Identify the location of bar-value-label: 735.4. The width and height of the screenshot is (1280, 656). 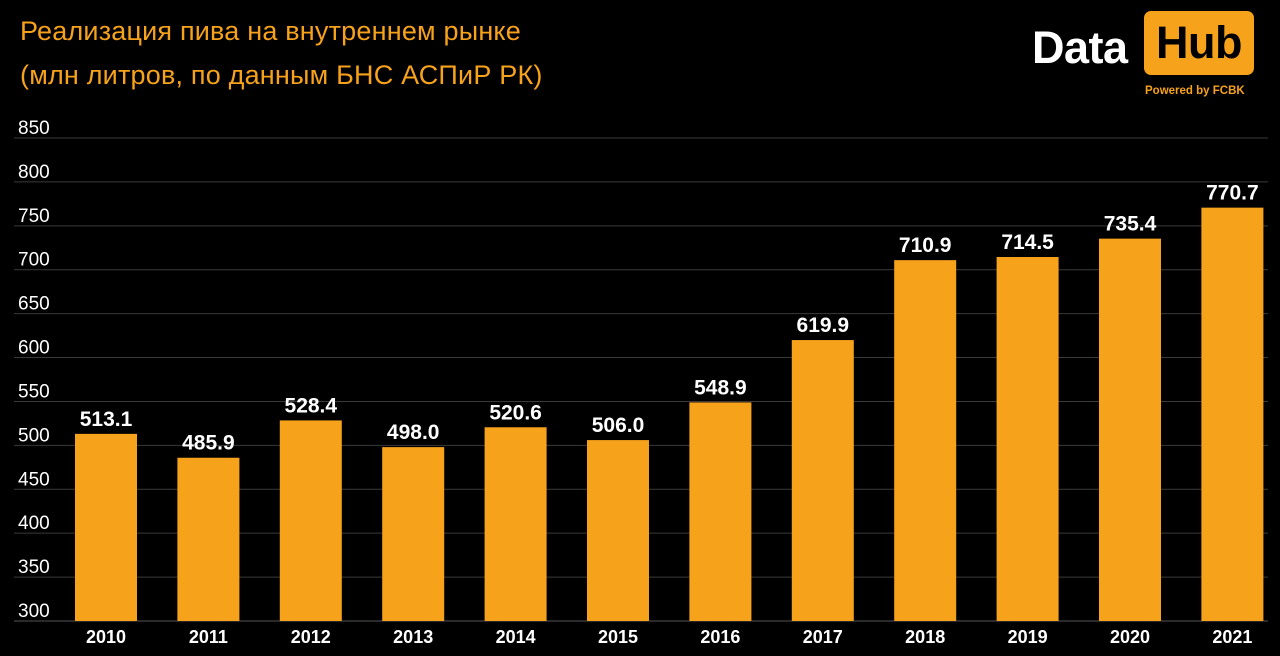
(1130, 224).